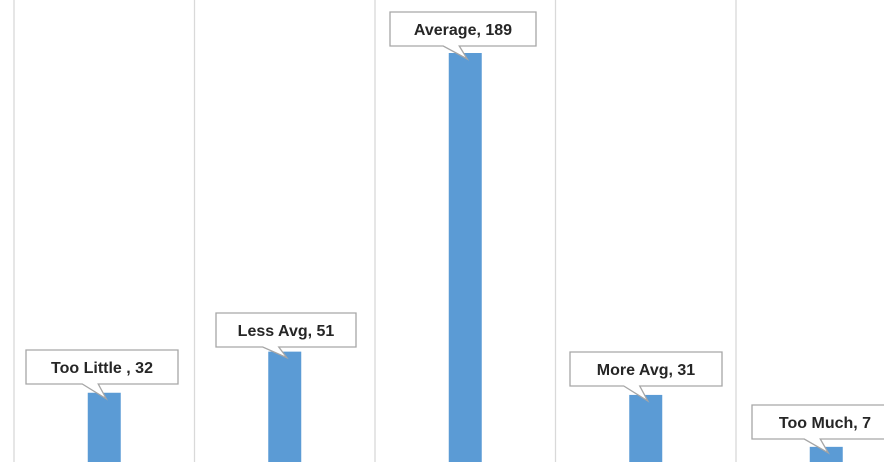 The width and height of the screenshot is (884, 462). What do you see at coordinates (825, 423) in the screenshot?
I see `data-label: Too Much, 7` at bounding box center [825, 423].